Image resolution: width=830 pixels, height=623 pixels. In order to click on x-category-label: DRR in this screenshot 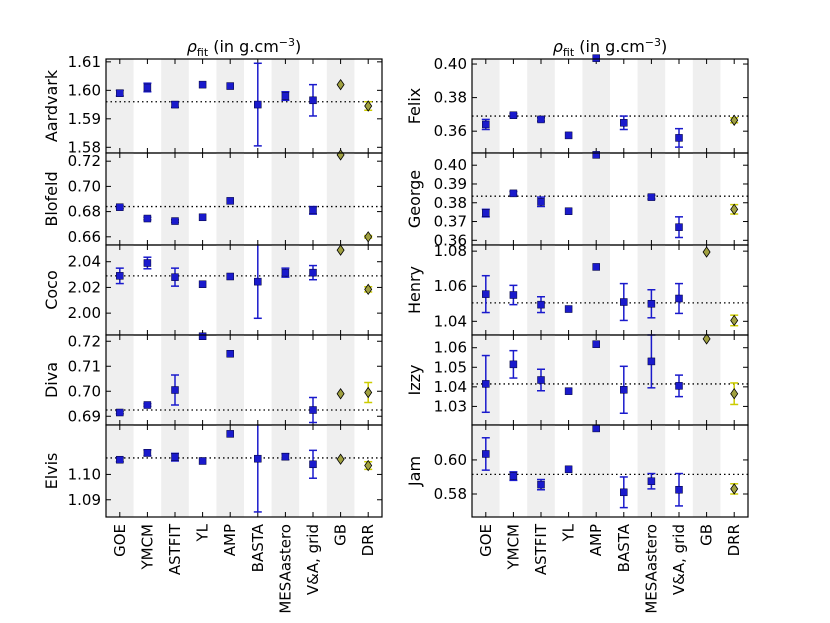, I will do `click(734, 540)`.